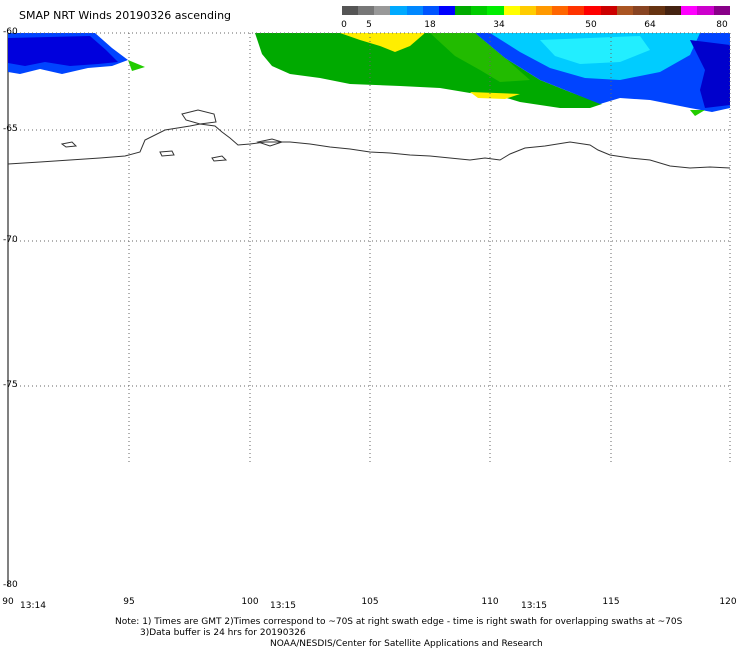 The width and height of the screenshot is (740, 650). What do you see at coordinates (591, 25) in the screenshot?
I see `colorbar-label: 50` at bounding box center [591, 25].